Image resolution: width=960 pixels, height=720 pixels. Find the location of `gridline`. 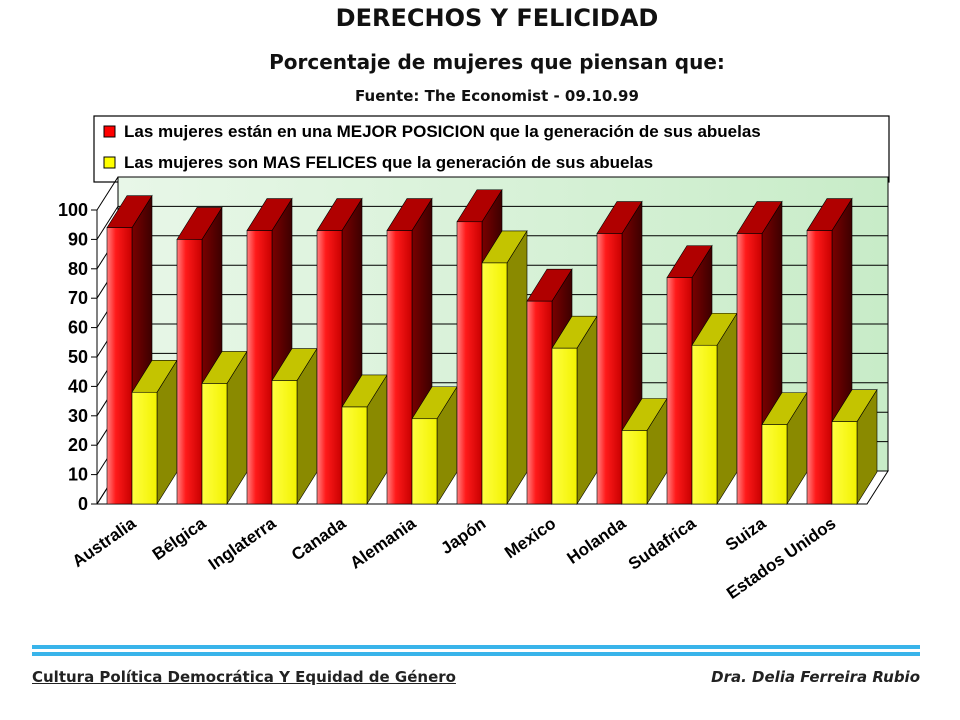

gridline is located at coordinates (492, 193).